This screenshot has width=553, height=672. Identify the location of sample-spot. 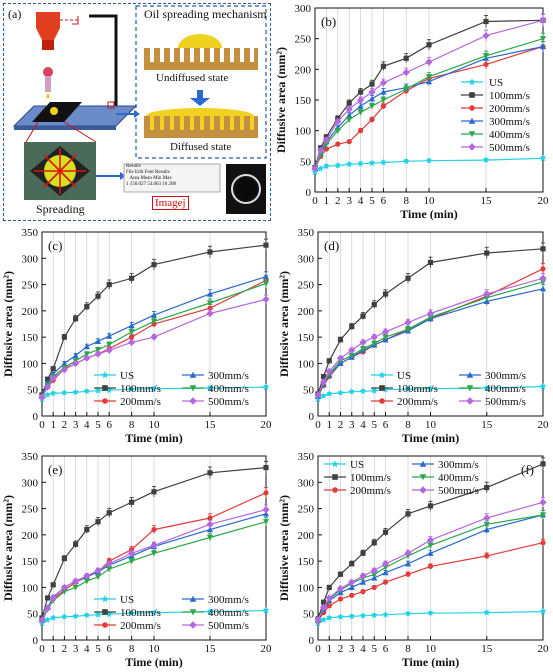
(54, 111).